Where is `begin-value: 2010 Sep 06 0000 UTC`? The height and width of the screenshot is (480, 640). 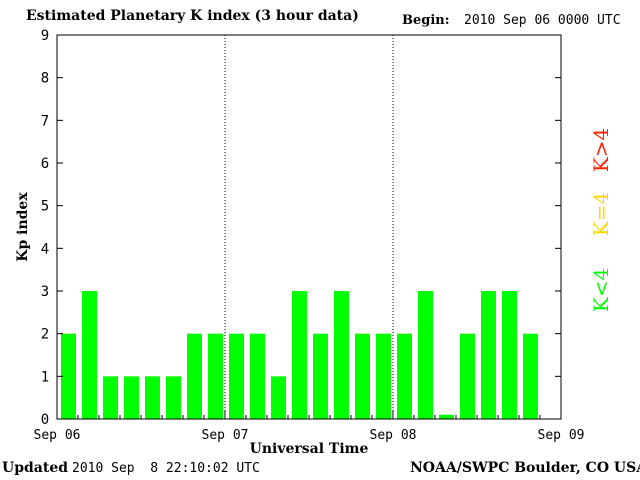
begin-value: 2010 Sep 06 0000 UTC is located at coordinates (542, 20).